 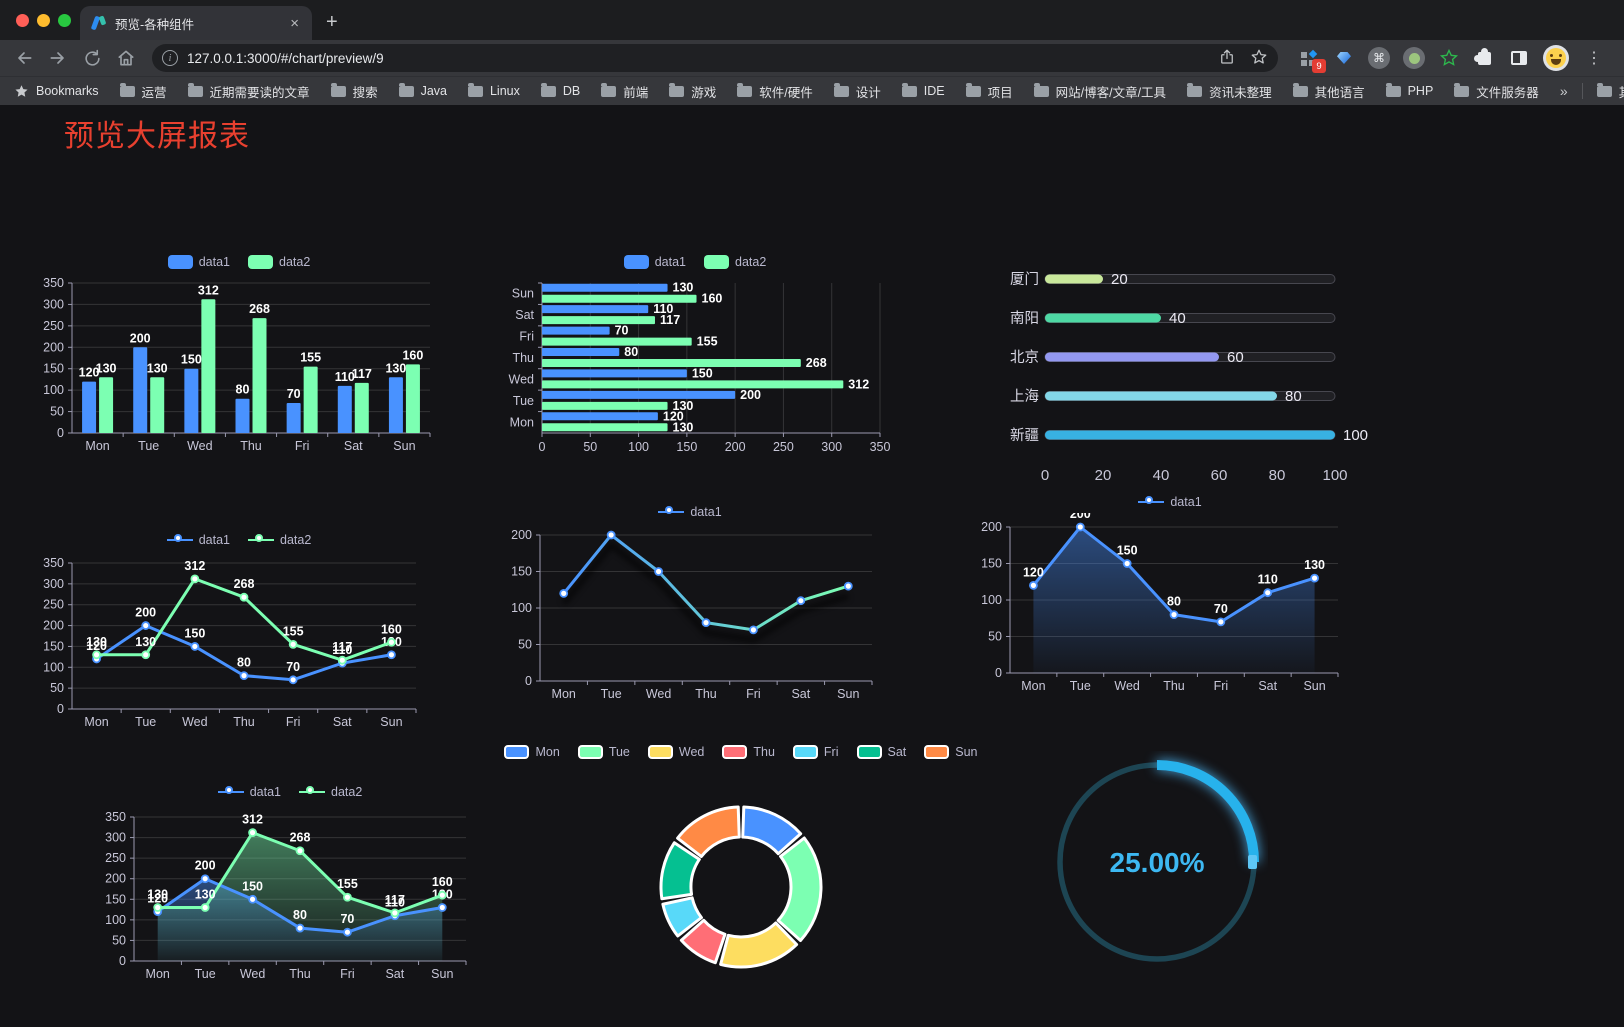 What do you see at coordinates (989, 91) in the screenshot?
I see `bookmark-folder: 项目` at bounding box center [989, 91].